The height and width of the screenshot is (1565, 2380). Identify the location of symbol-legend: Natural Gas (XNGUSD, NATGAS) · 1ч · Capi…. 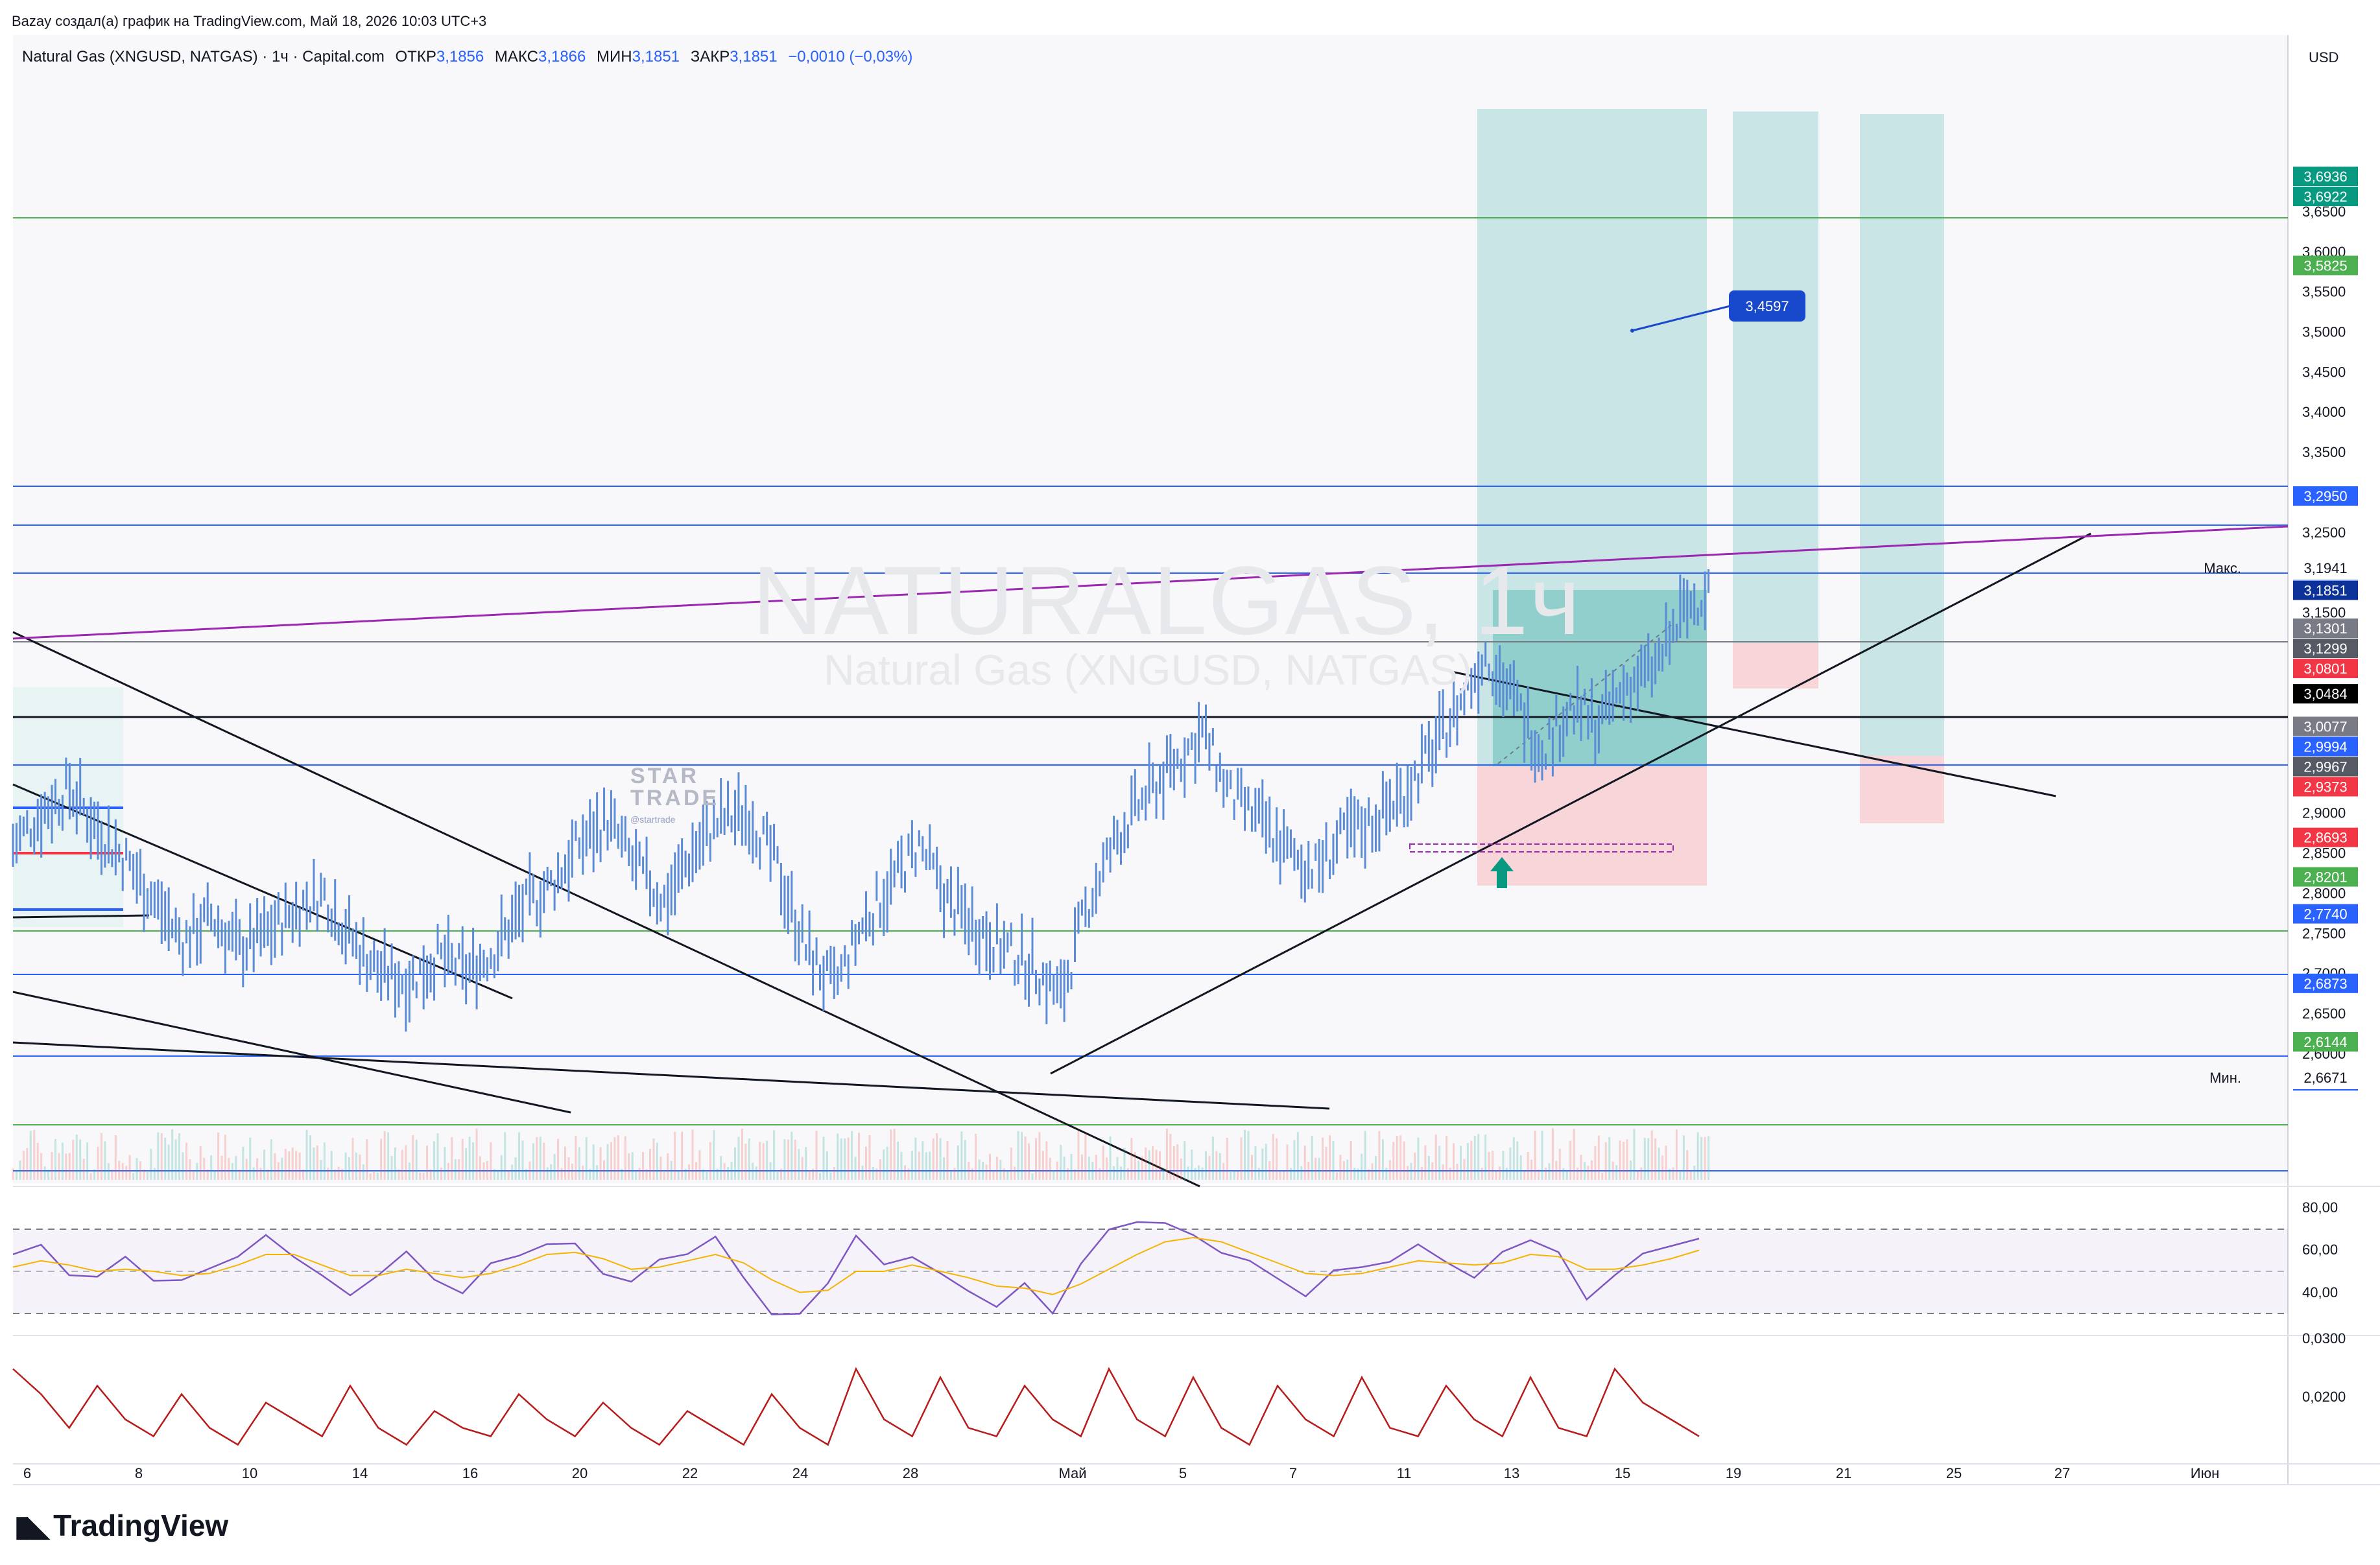
(467, 57).